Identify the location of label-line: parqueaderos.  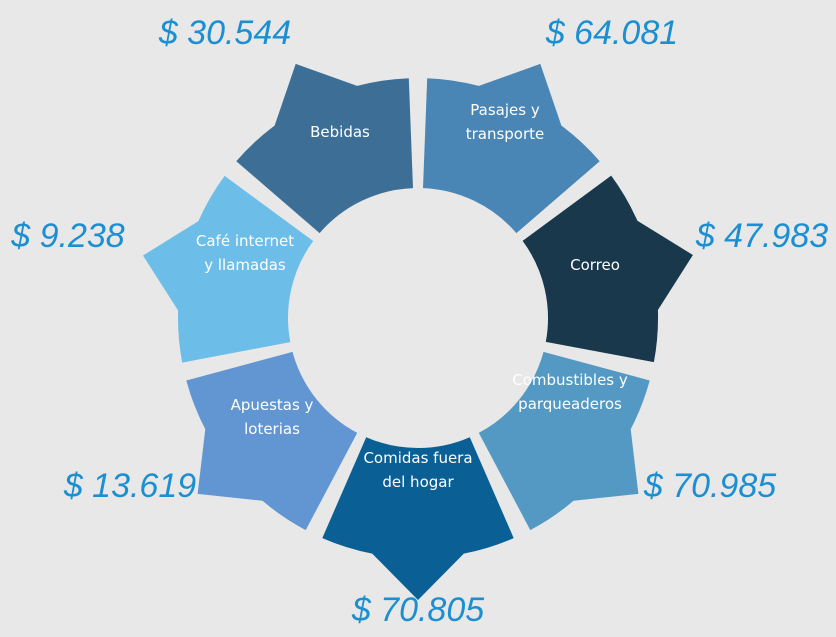
(570, 404).